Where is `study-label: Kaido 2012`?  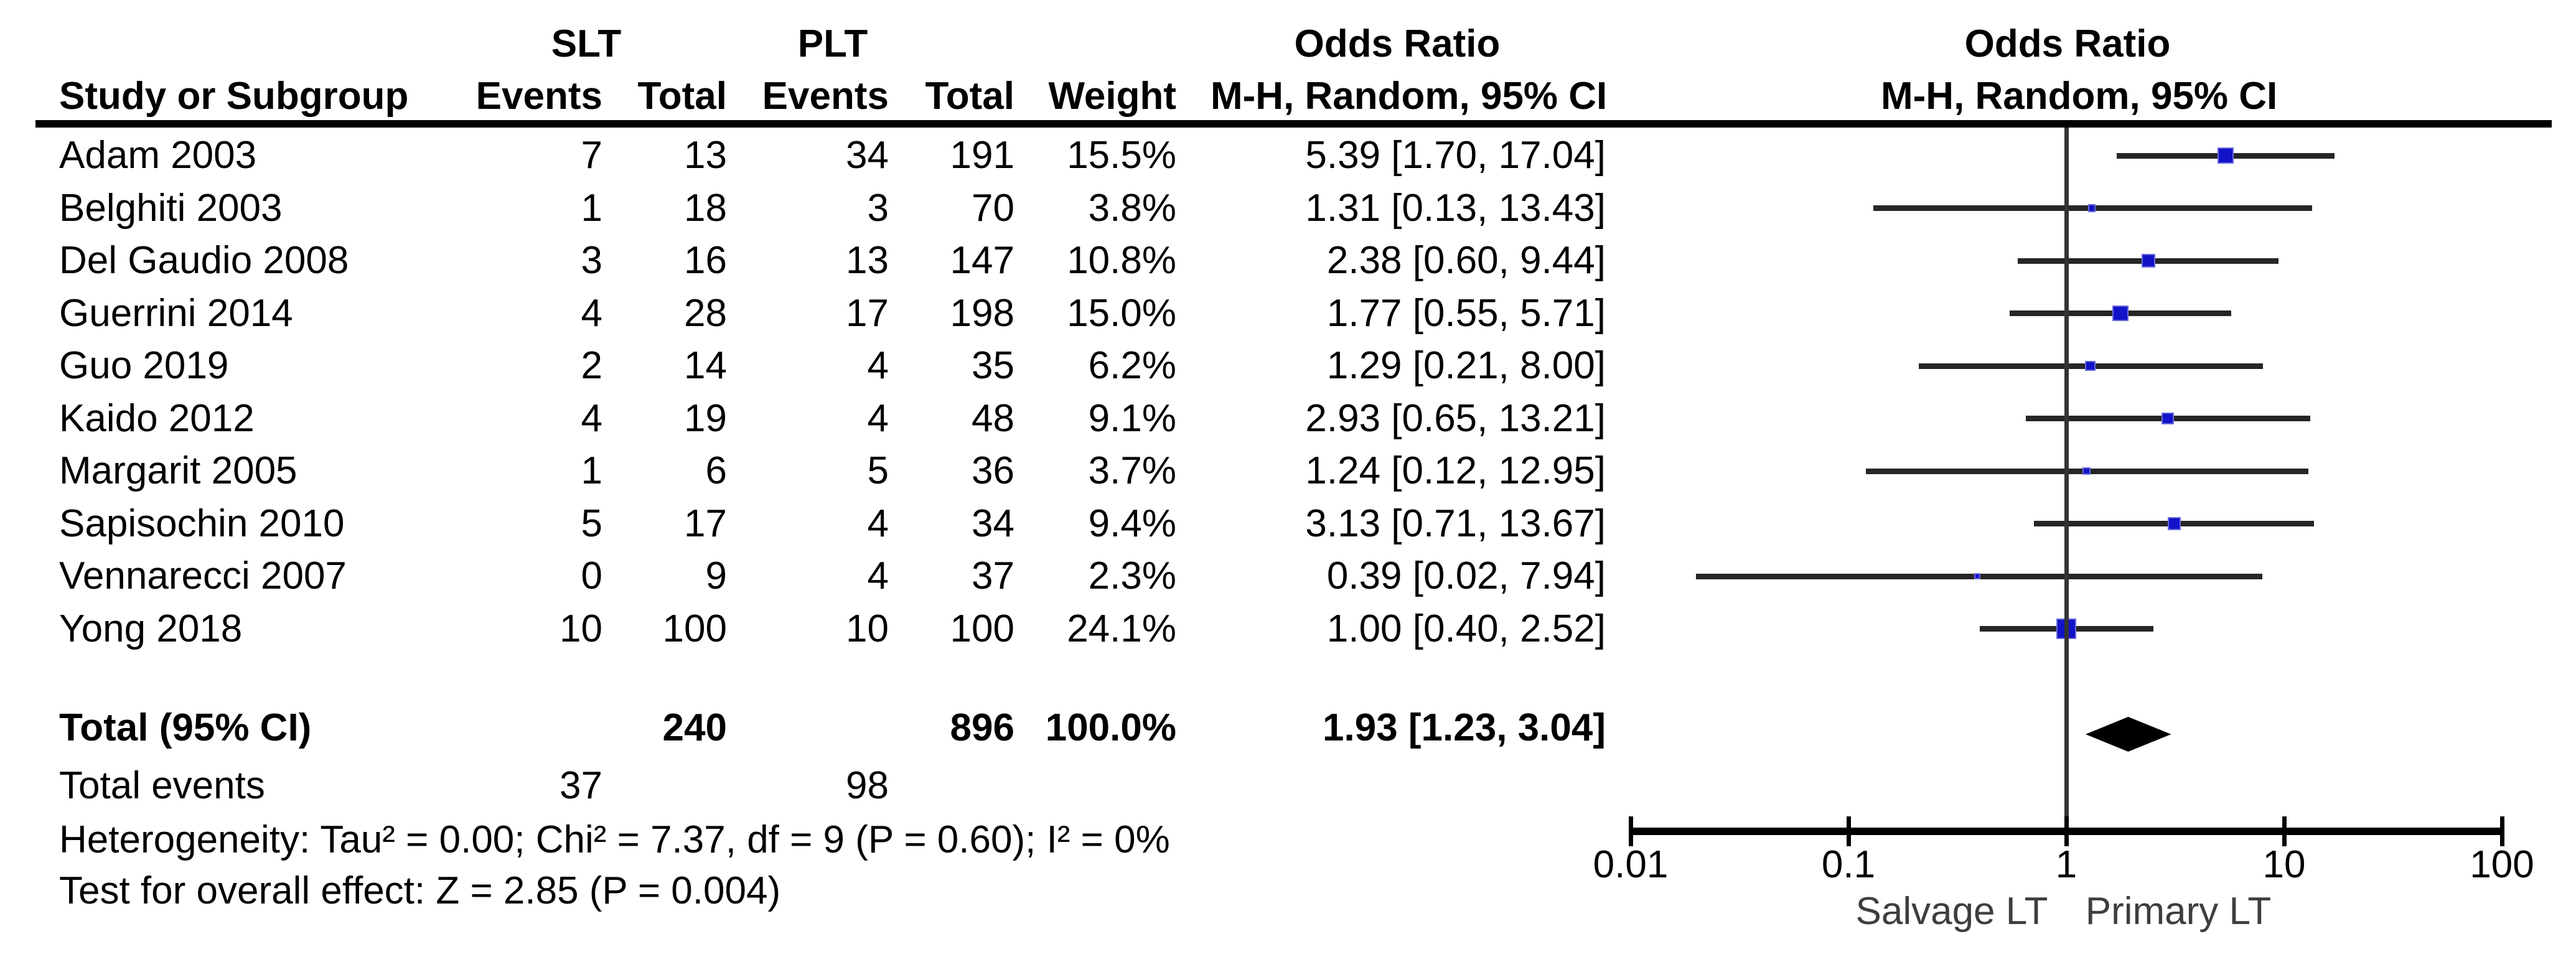 study-label: Kaido 2012 is located at coordinates (157, 418).